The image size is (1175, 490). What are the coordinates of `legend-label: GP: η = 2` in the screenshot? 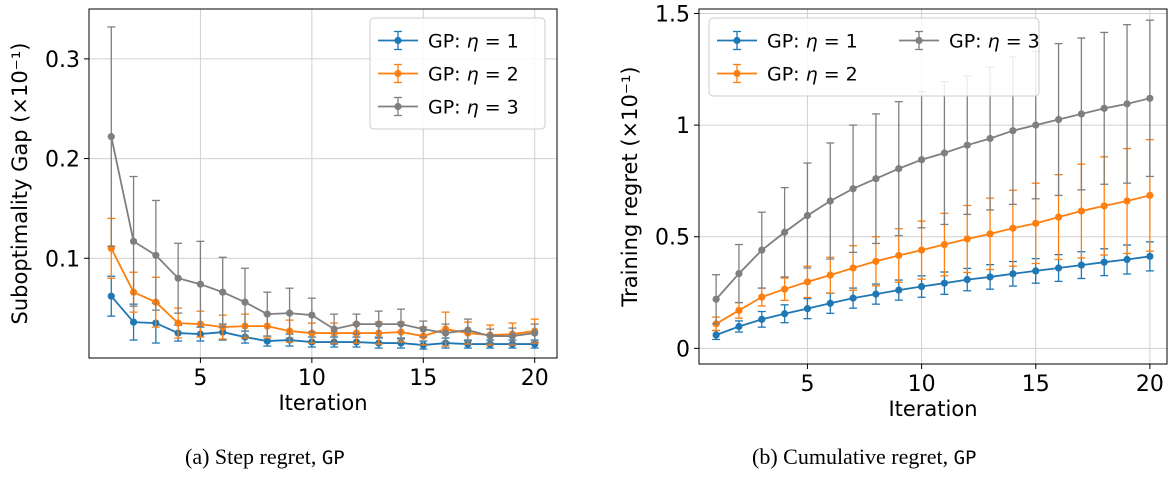 It's located at (473, 75).